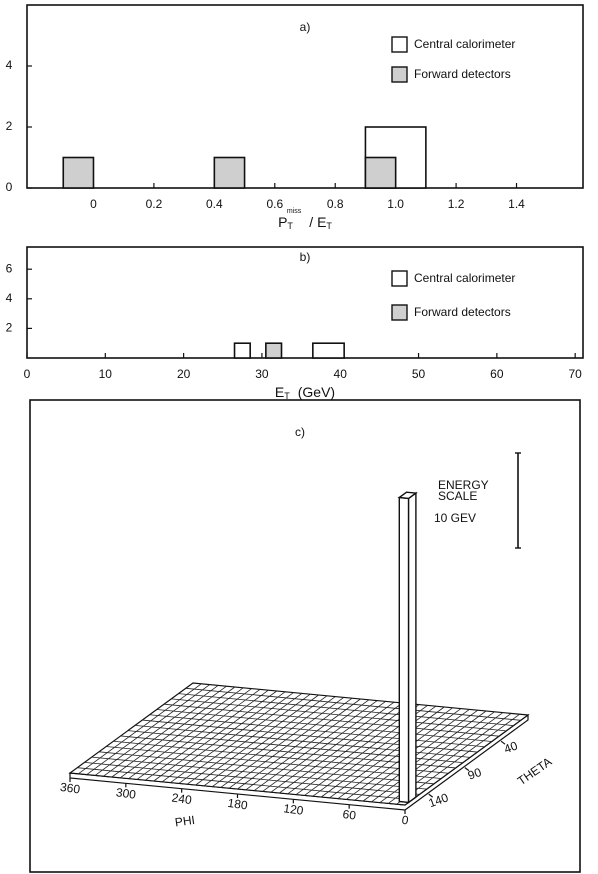  I want to click on x-axis-label-part: (GeV), so click(316, 392).